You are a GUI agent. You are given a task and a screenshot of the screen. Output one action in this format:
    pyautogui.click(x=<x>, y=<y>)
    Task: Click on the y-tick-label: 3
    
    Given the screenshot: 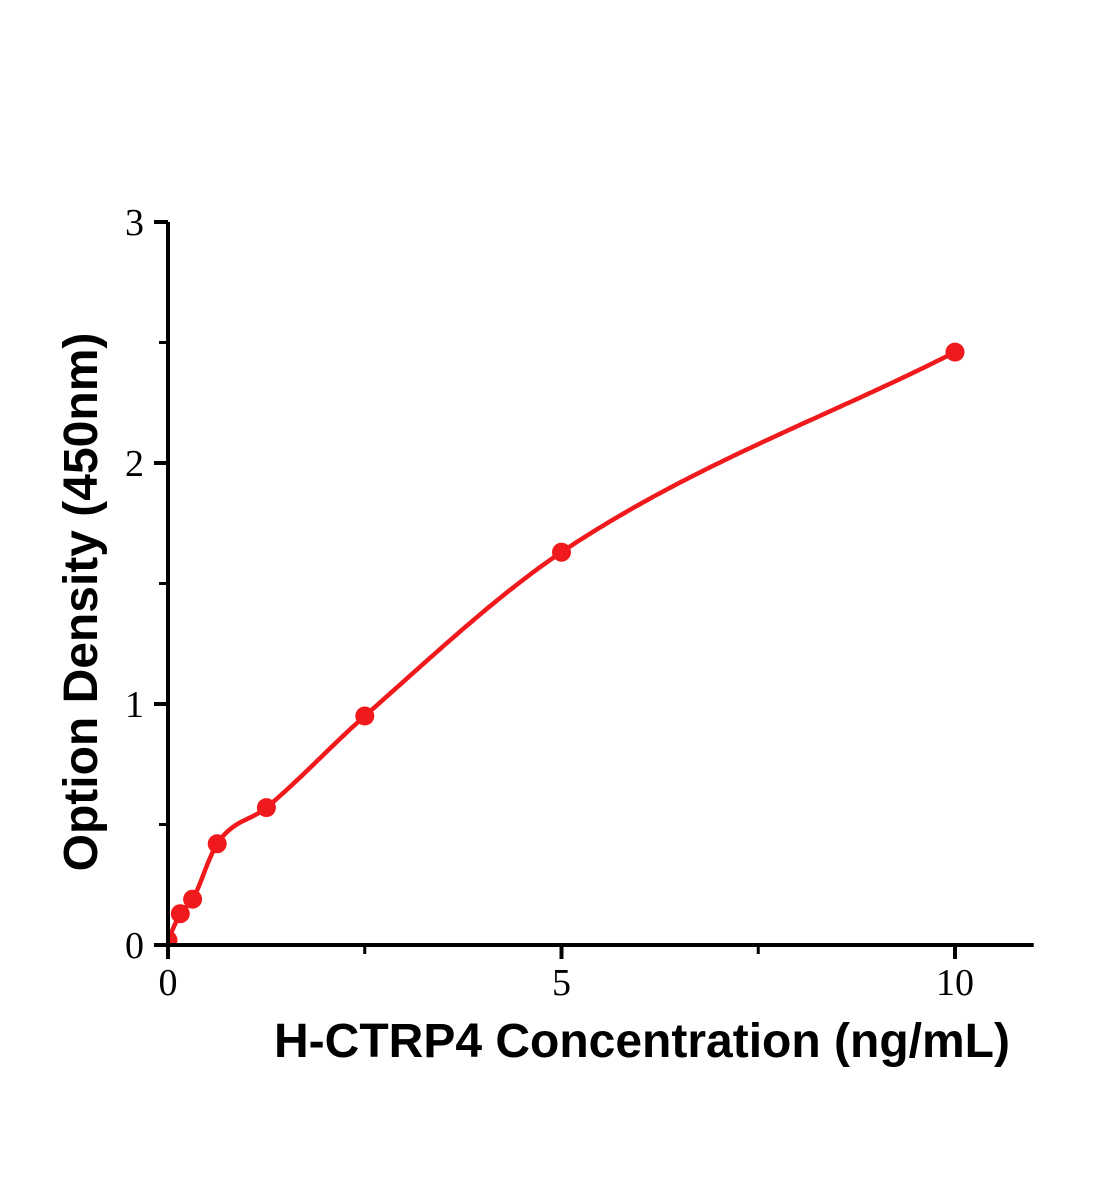 What is the action you would take?
    pyautogui.click(x=134, y=223)
    